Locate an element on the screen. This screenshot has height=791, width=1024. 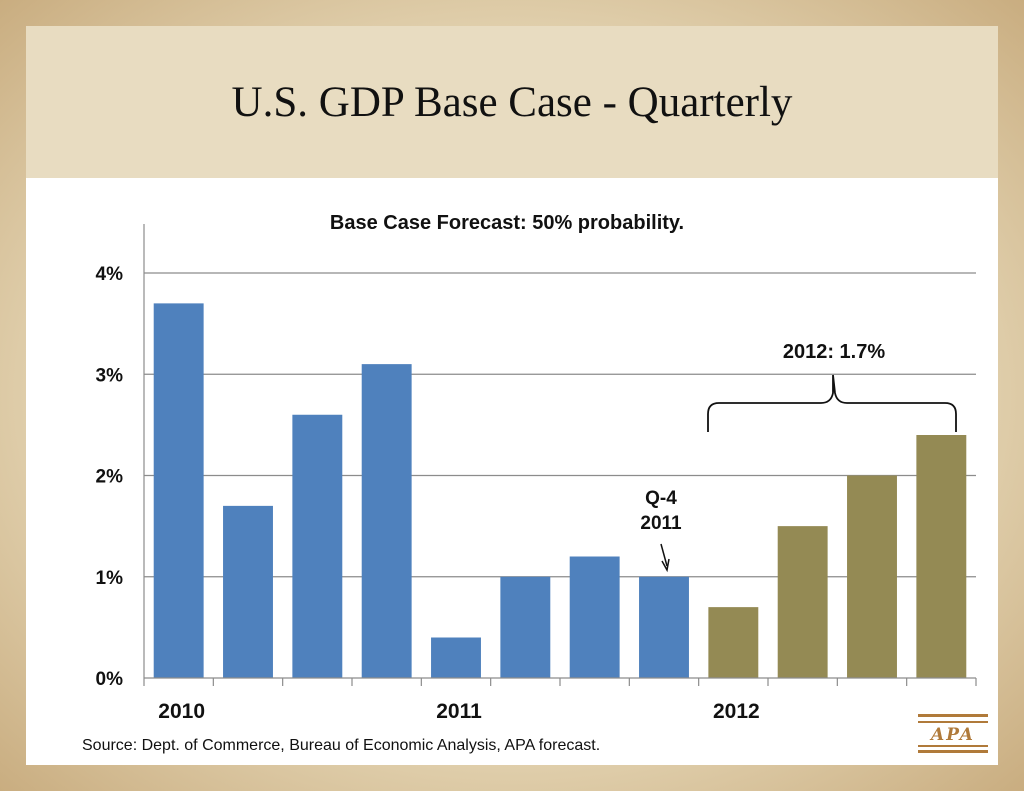
q4-label-line1: Q-4 is located at coordinates (661, 498).